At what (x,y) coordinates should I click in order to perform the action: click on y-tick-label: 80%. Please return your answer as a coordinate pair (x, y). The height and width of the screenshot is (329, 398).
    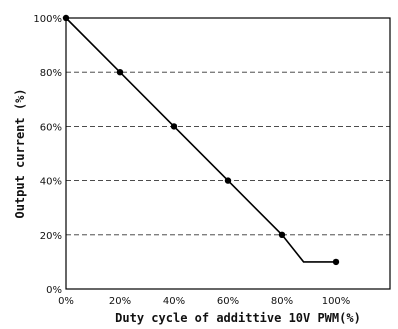
    Looking at the image, I should click on (51, 73).